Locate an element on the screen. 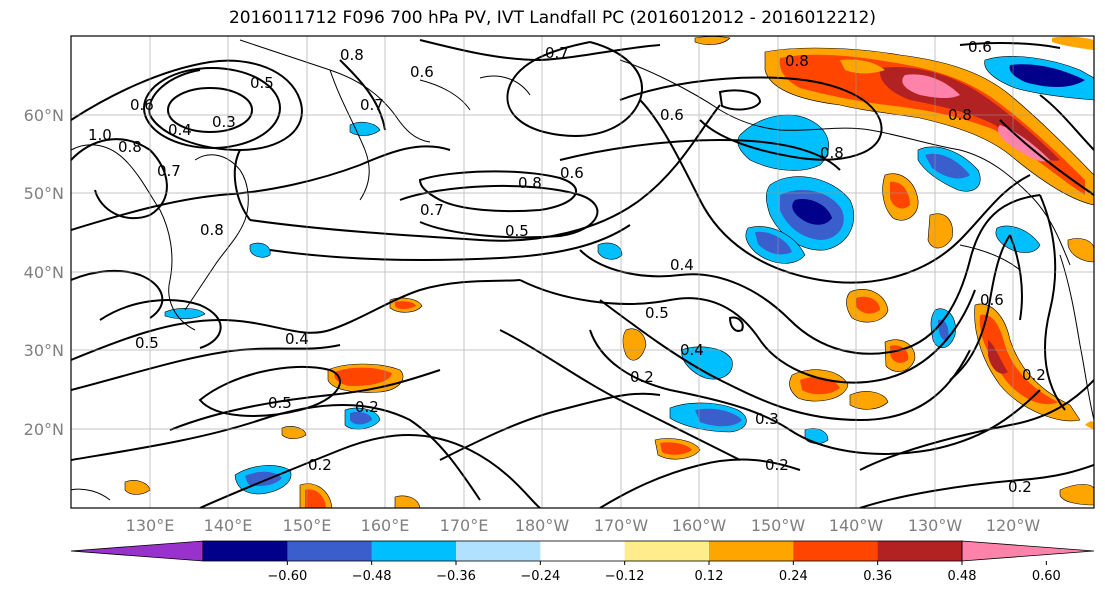  lon-label-150w: 150°W is located at coordinates (778, 525).